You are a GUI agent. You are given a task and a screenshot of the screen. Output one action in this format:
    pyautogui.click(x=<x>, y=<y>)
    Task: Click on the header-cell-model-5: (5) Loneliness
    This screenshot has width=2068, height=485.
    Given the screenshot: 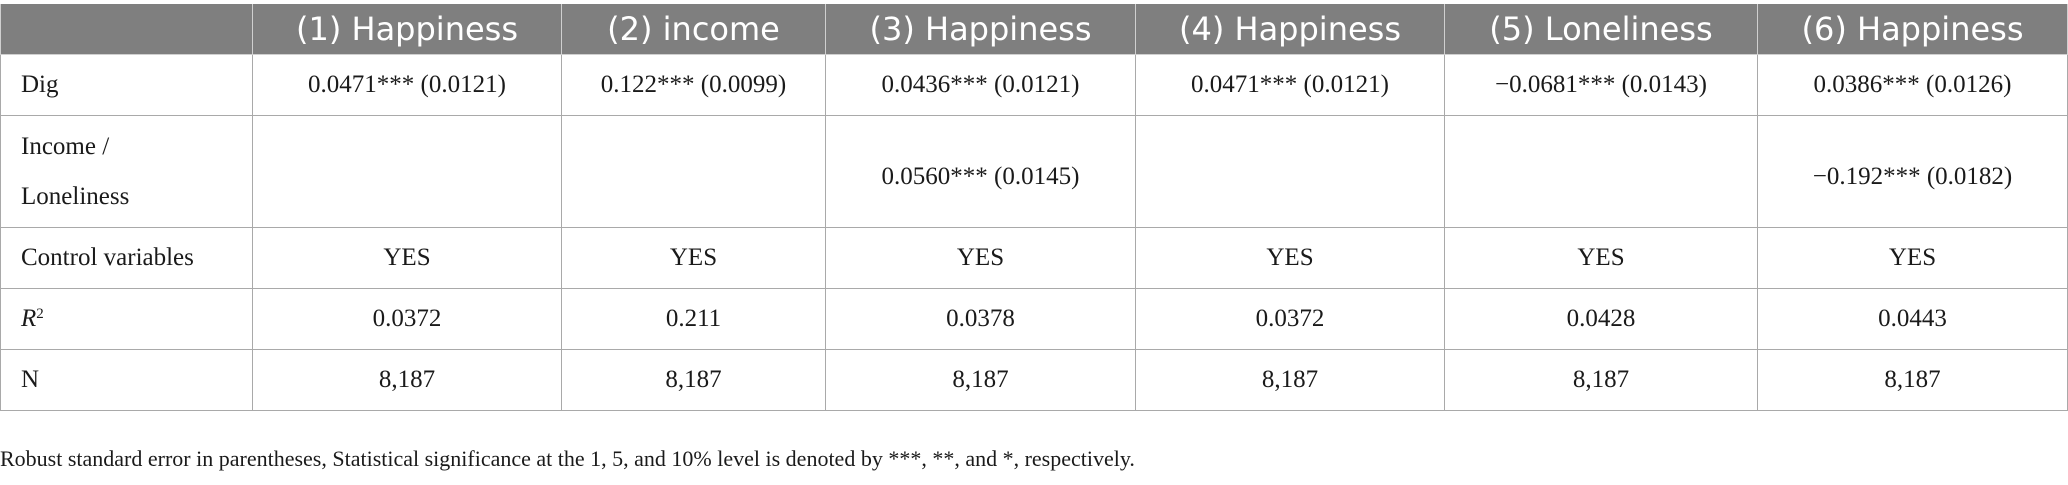 What is the action you would take?
    pyautogui.click(x=1601, y=29)
    